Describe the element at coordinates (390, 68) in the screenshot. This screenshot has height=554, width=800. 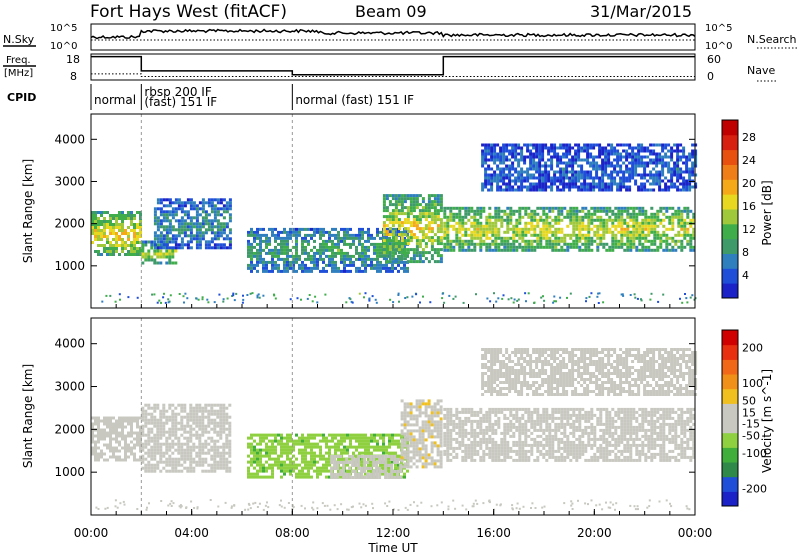
I see `freq-strip: Freq. [MHz] 18 8 60 0 Nave` at that location.